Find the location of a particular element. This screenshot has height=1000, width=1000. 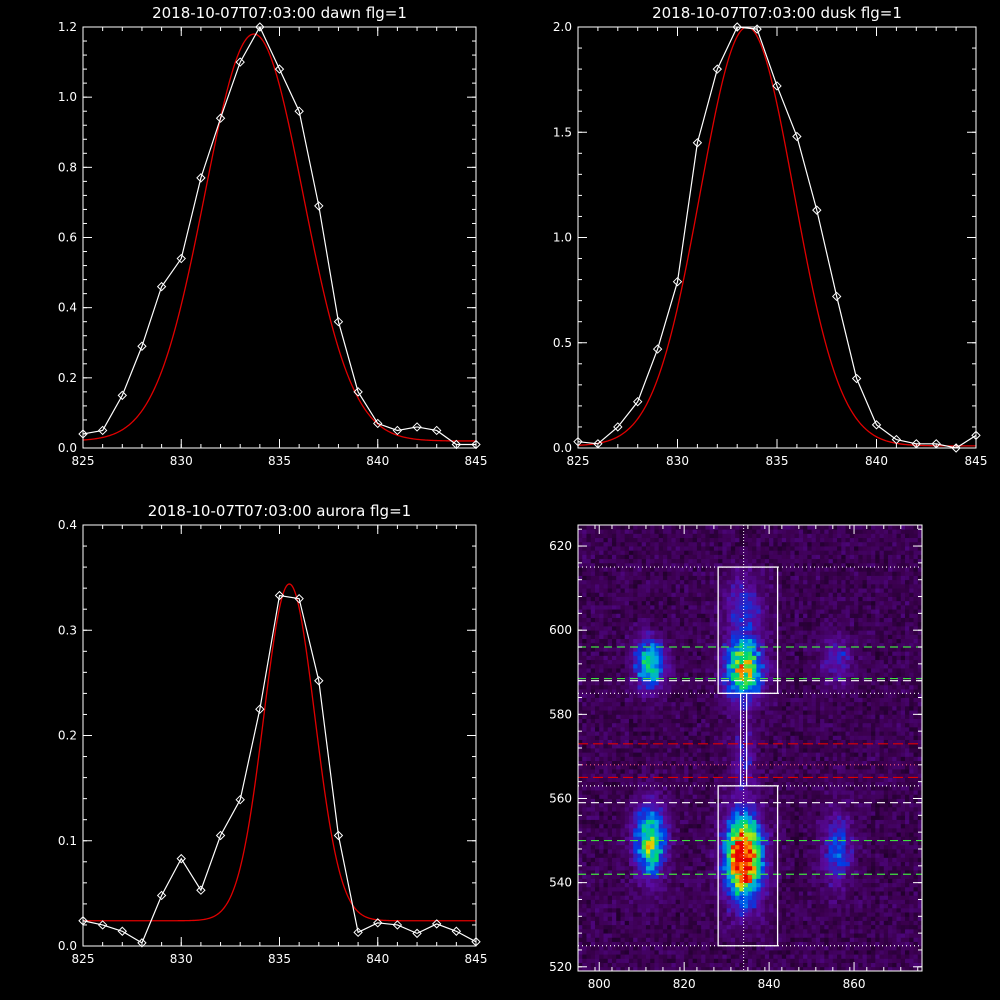

data-point-diamond is located at coordinates (279, 595).